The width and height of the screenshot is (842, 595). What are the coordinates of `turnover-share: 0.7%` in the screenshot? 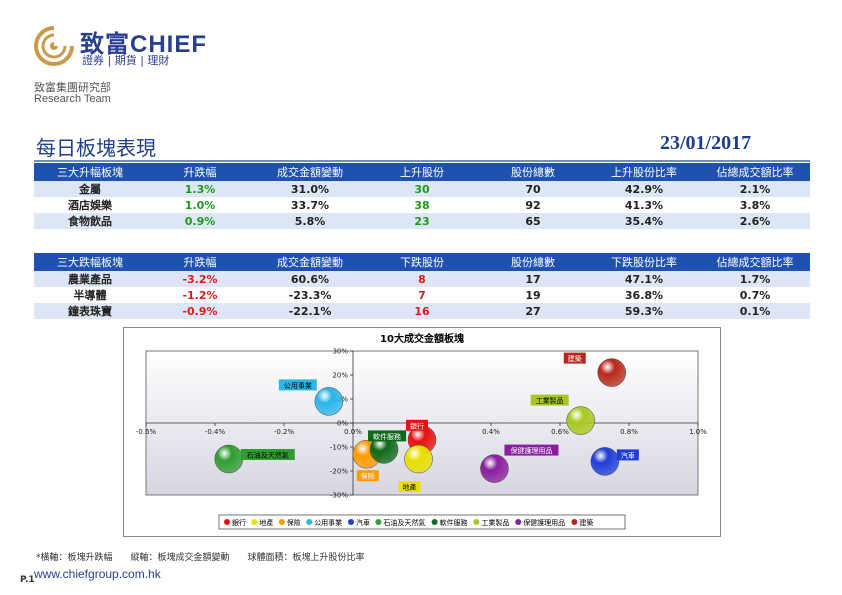 It's located at (755, 295).